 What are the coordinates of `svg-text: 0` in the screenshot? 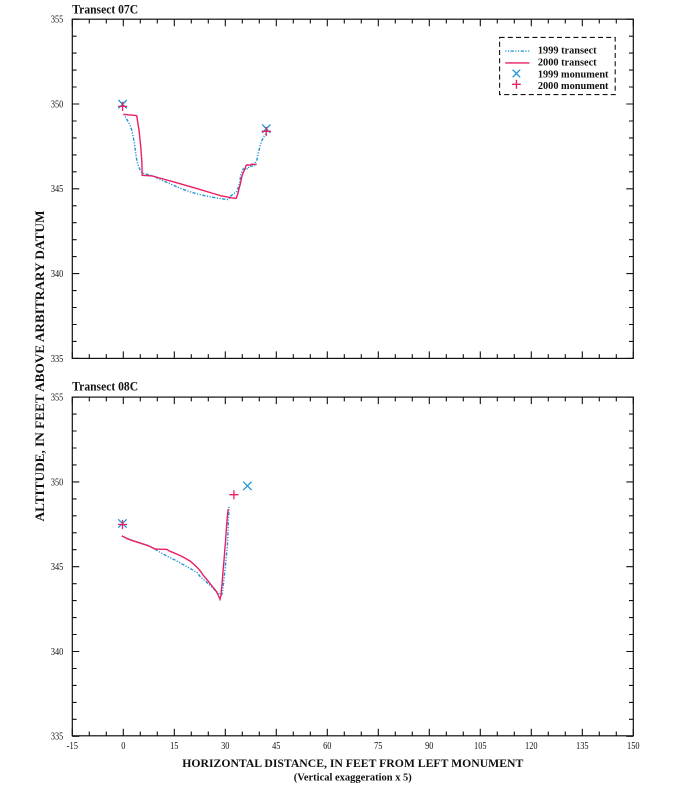 It's located at (123, 746).